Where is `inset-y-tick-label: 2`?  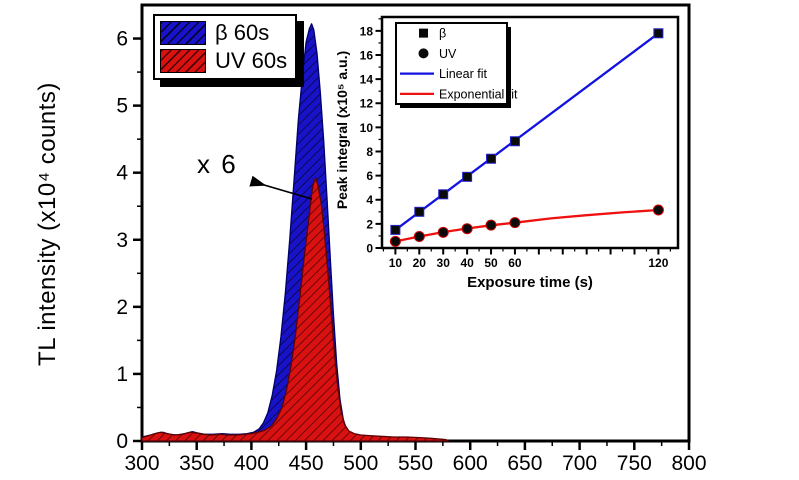 inset-y-tick-label: 2 is located at coordinates (369, 224).